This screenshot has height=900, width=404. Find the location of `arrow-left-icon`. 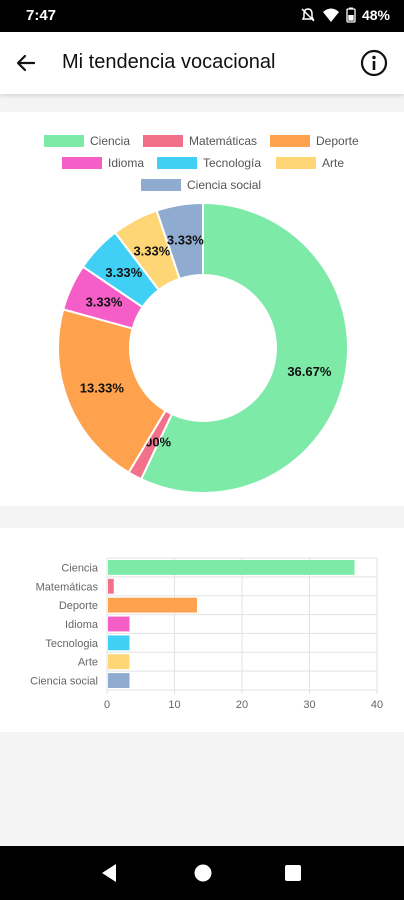

arrow-left-icon is located at coordinates (26, 63).